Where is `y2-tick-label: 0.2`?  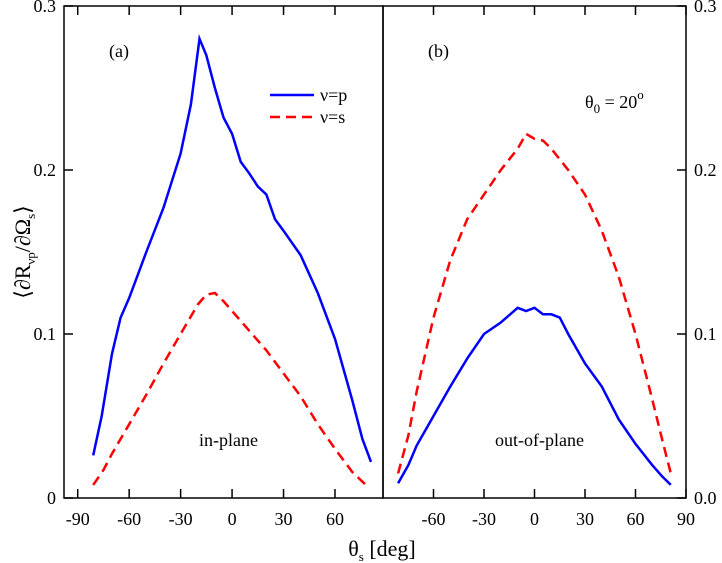 y2-tick-label: 0.2 is located at coordinates (705, 170).